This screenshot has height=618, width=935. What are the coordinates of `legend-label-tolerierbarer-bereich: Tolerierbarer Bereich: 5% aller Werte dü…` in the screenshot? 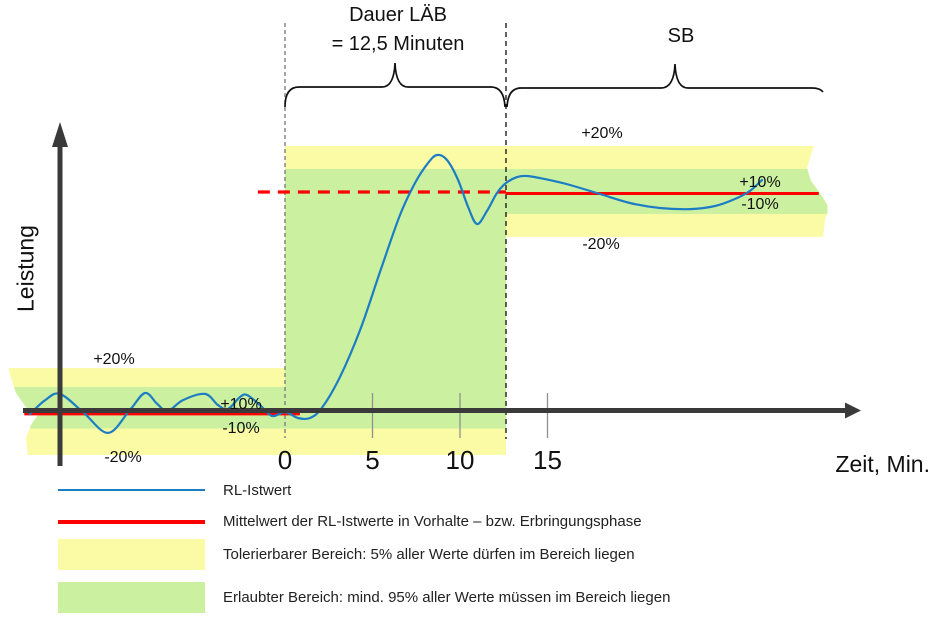 It's located at (429, 554).